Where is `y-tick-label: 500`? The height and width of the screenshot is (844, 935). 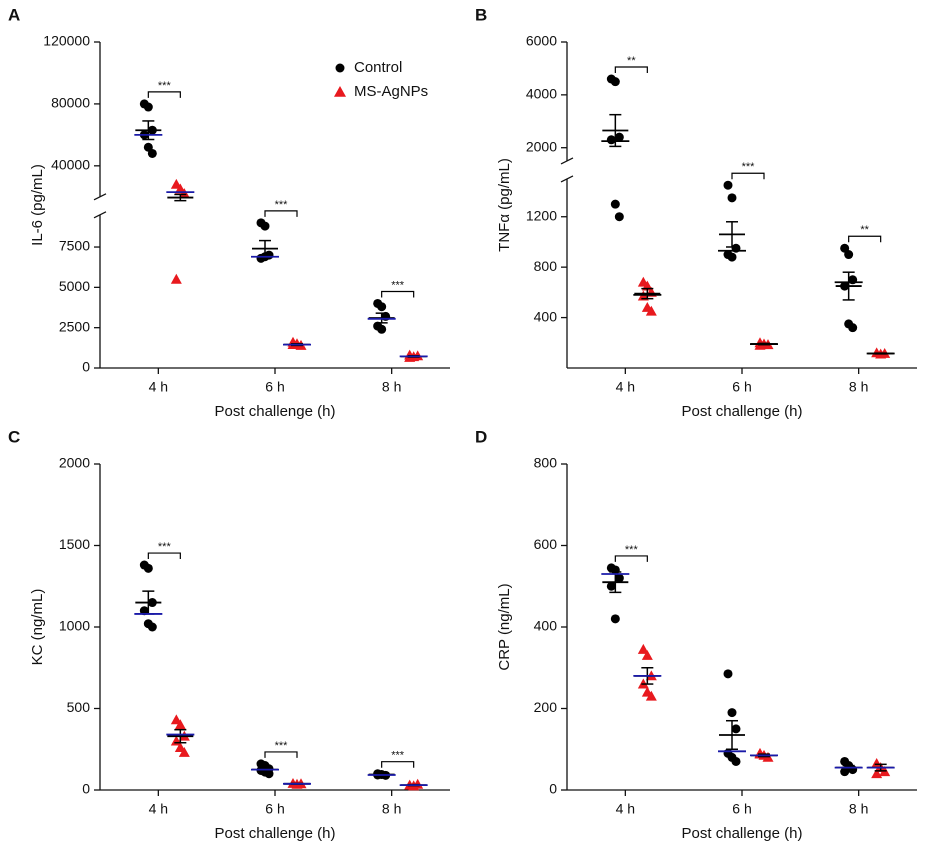 y-tick-label: 500 is located at coordinates (79, 707).